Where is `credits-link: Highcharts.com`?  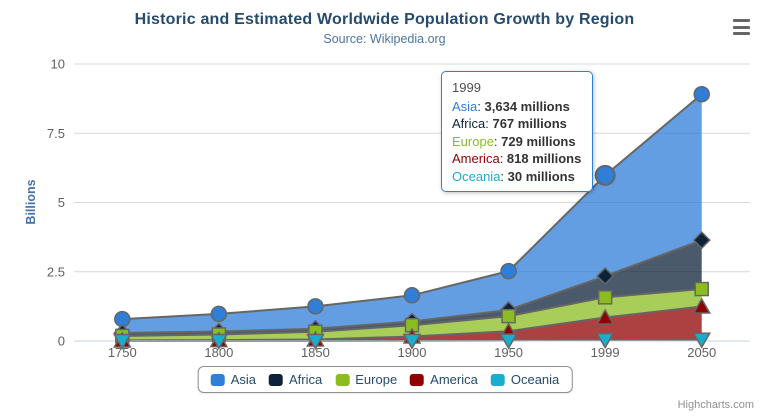 credits-link: Highcharts.com is located at coordinates (715, 405).